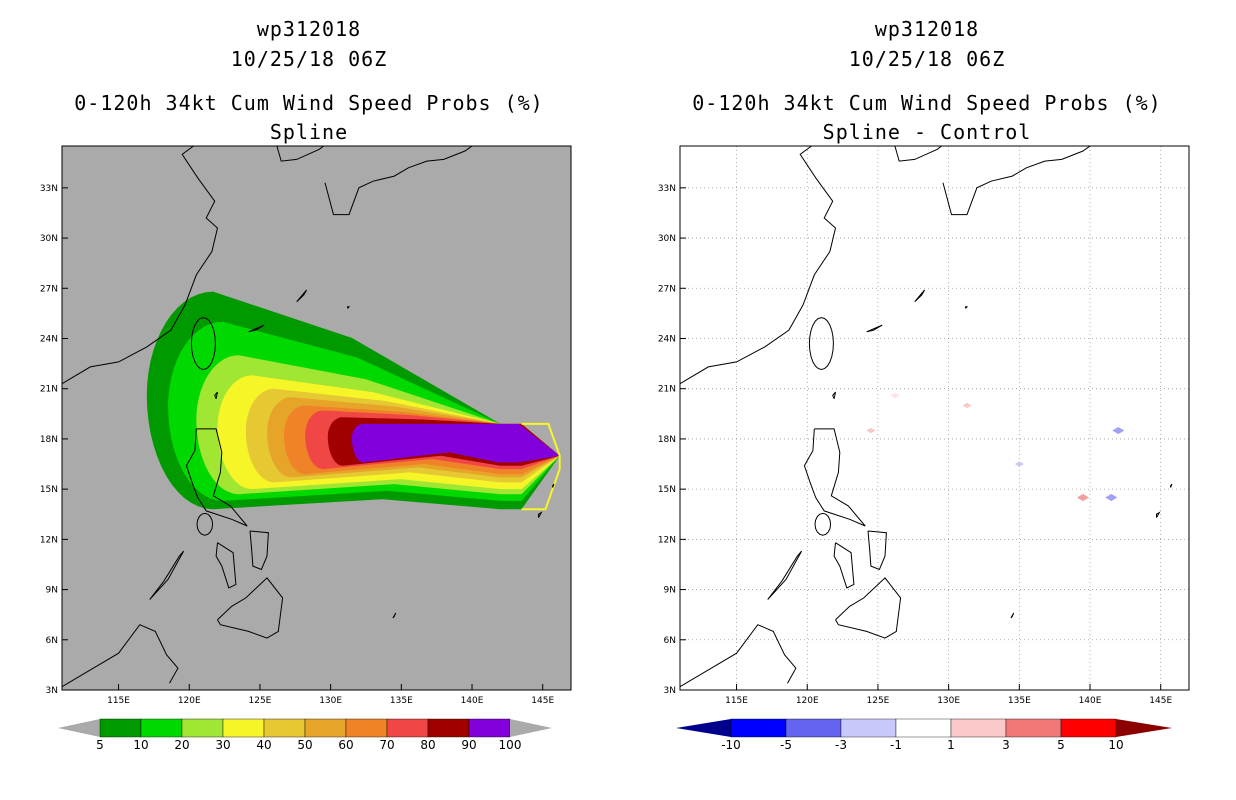  I want to click on okinawa-island, so click(302, 296).